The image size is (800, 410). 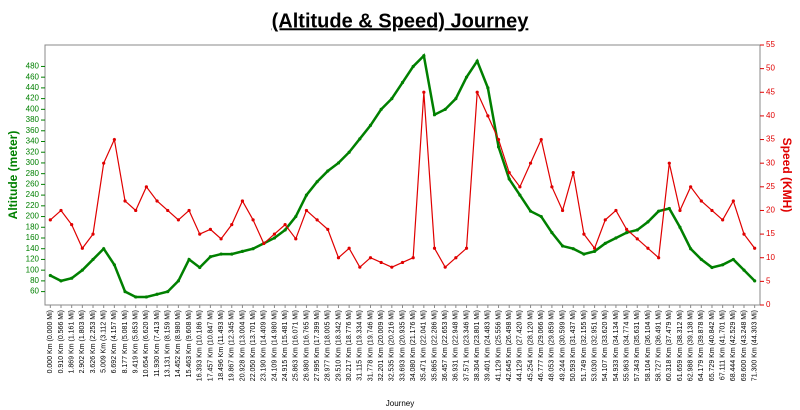 What do you see at coordinates (488, 345) in the screenshot?
I see `x-tick-label: 39.401 Km (24.483 Mi)` at bounding box center [488, 345].